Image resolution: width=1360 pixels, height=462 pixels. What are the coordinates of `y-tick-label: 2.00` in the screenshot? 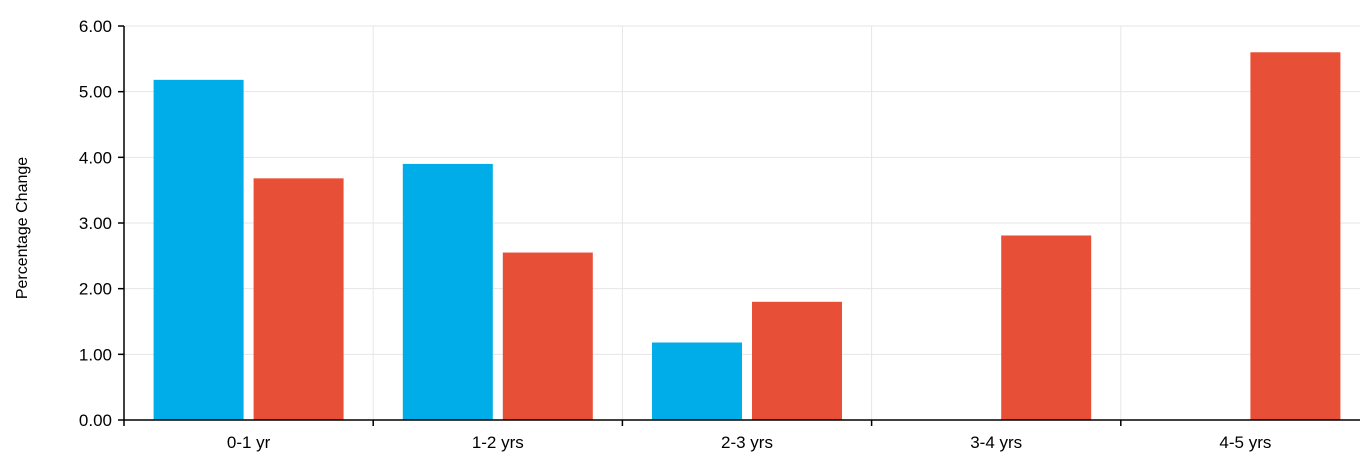 It's located at (95, 289).